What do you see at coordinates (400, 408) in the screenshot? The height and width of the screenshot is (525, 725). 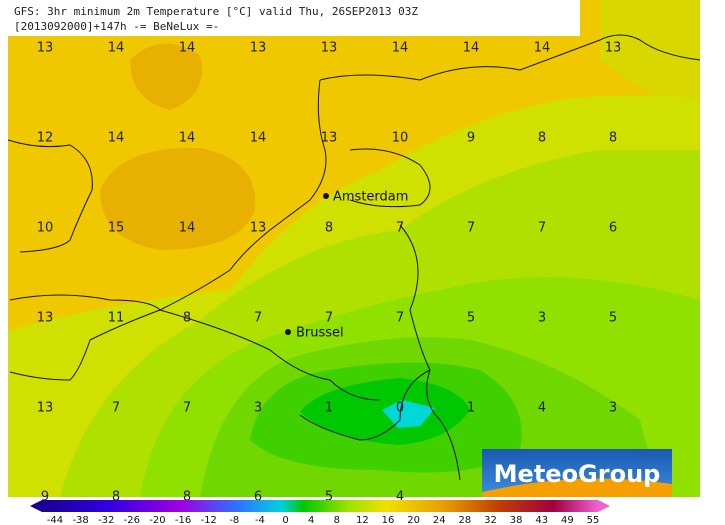 I see `grid-value: 0` at bounding box center [400, 408].